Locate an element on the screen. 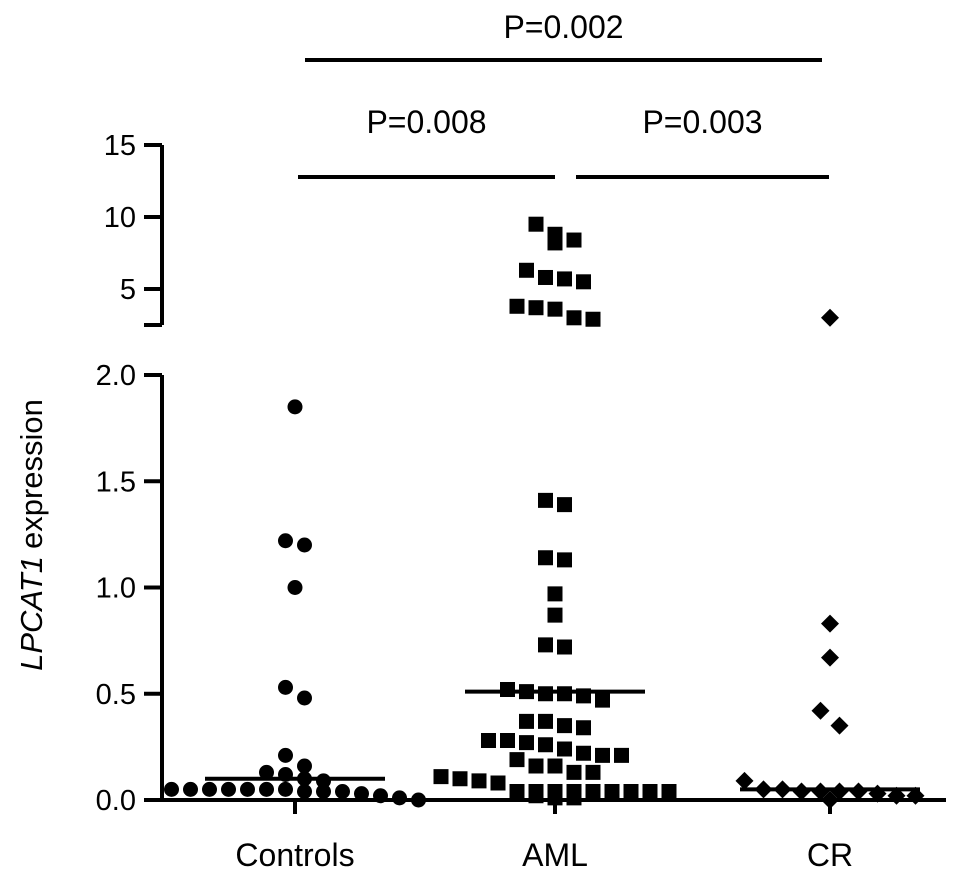  y-axis-label: LPCAT1 expression is located at coordinates (31, 535).